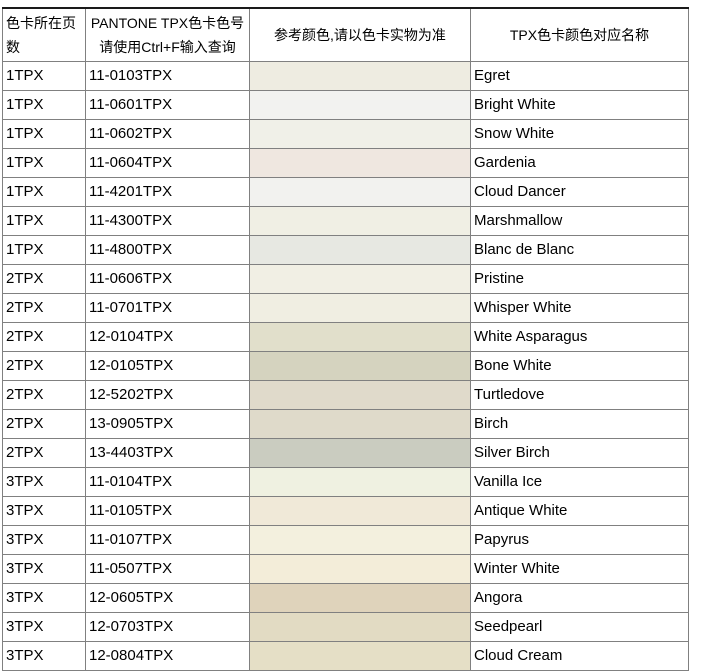 Image resolution: width=705 pixels, height=671 pixels. What do you see at coordinates (167, 22) in the screenshot?
I see `header-code-line1: PANTONE TPX色卡色号` at bounding box center [167, 22].